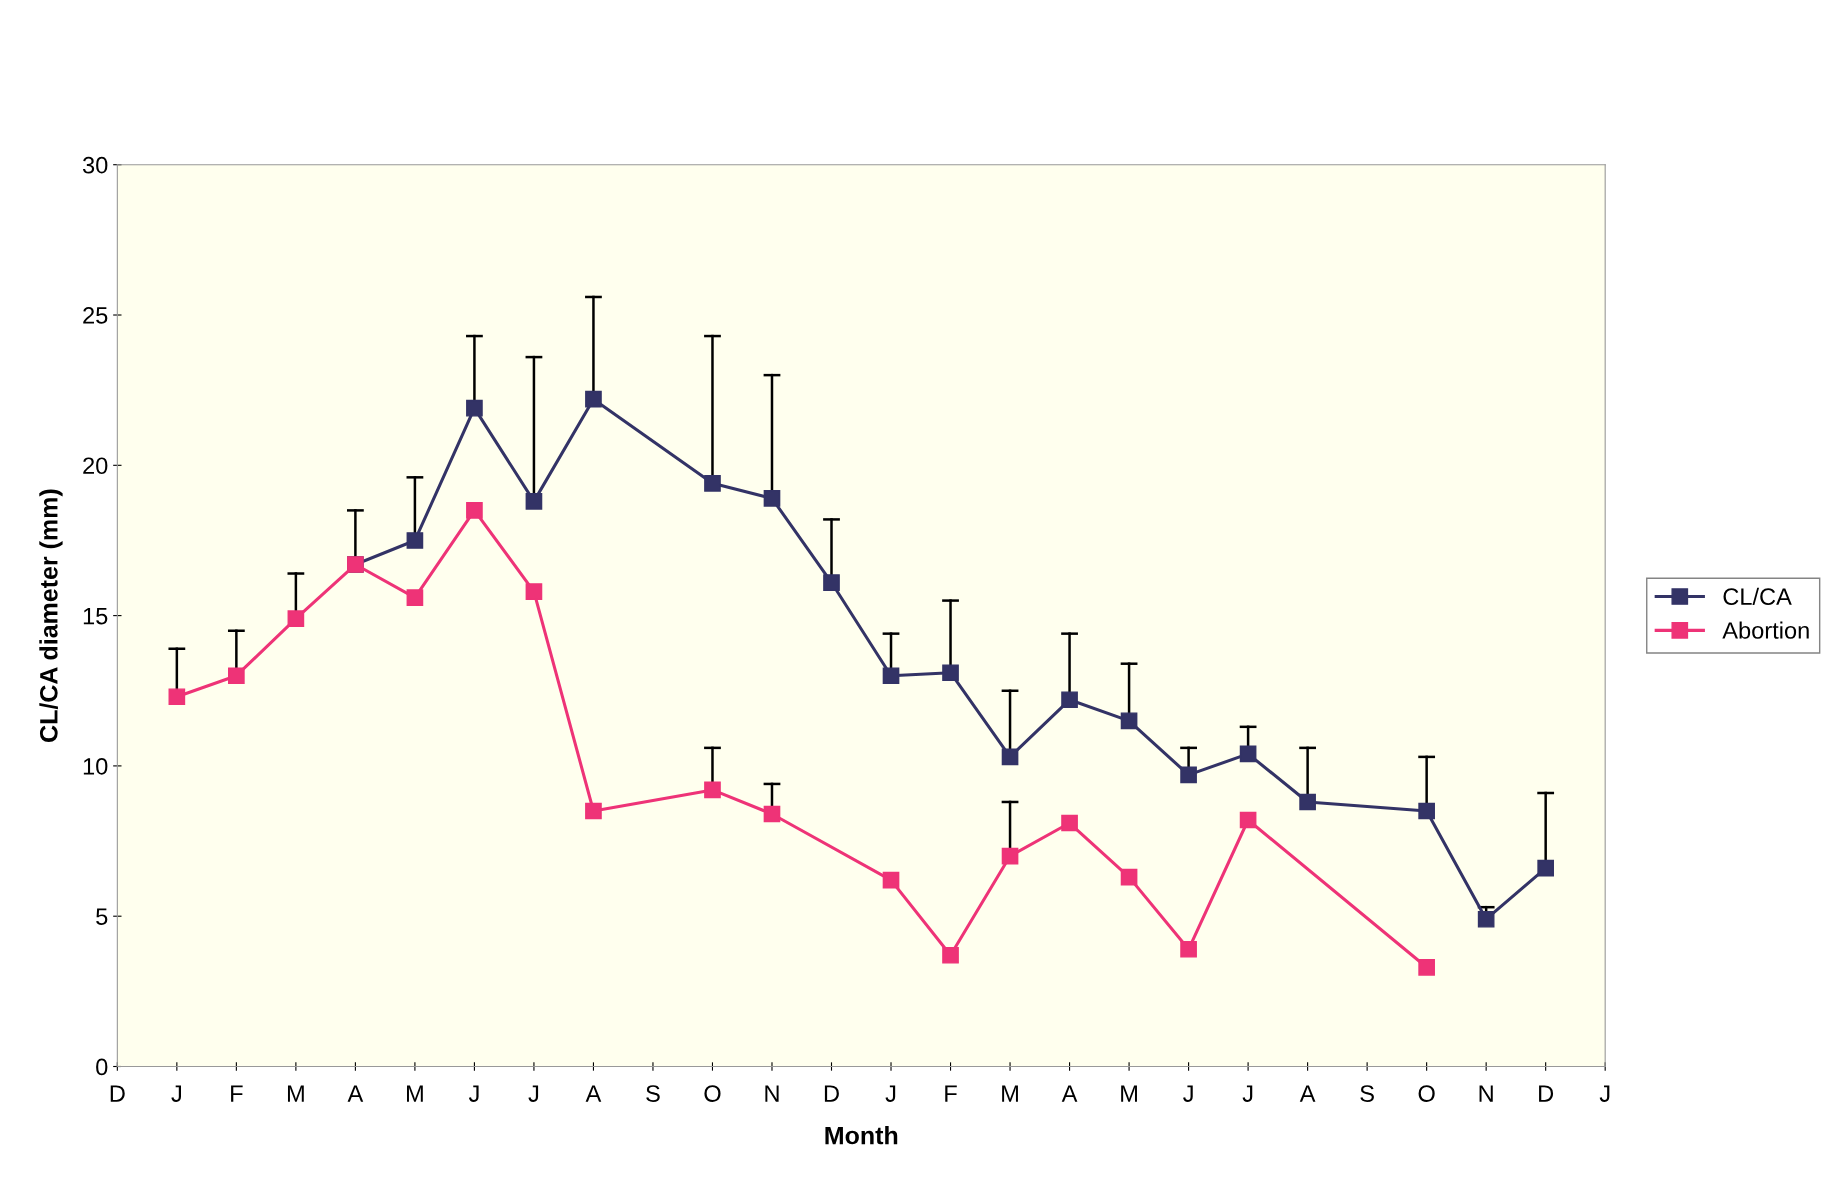 This screenshot has height=1185, width=1822. I want to click on y-tick-label: 30, so click(95, 165).